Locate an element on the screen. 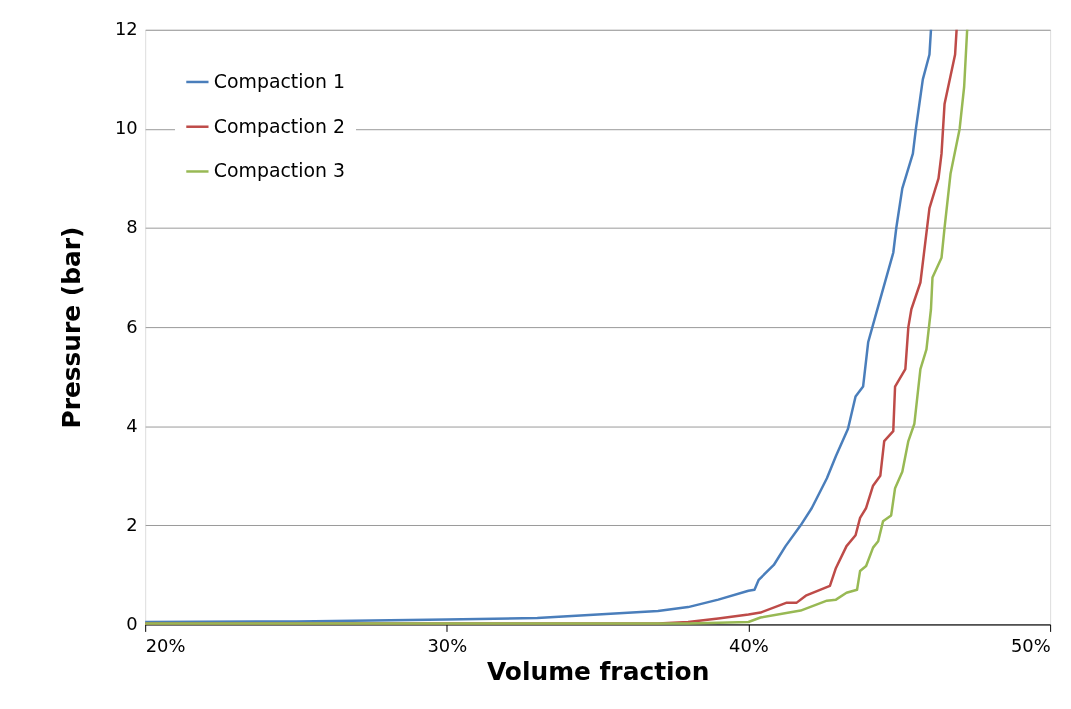  y-tick-label: 0 is located at coordinates (132, 623).